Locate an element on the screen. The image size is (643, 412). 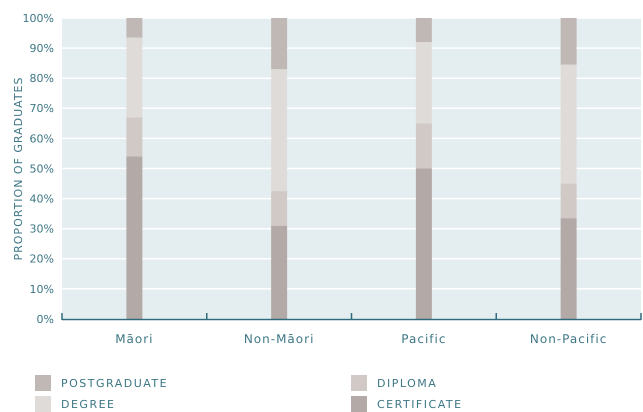
y-tick-label: 0% is located at coordinates (45, 319).